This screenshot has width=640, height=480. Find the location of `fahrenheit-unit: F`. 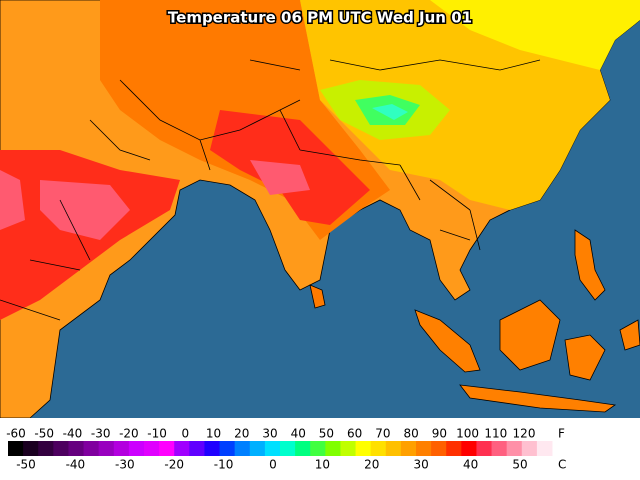

fahrenheit-unit: F is located at coordinates (561, 434).